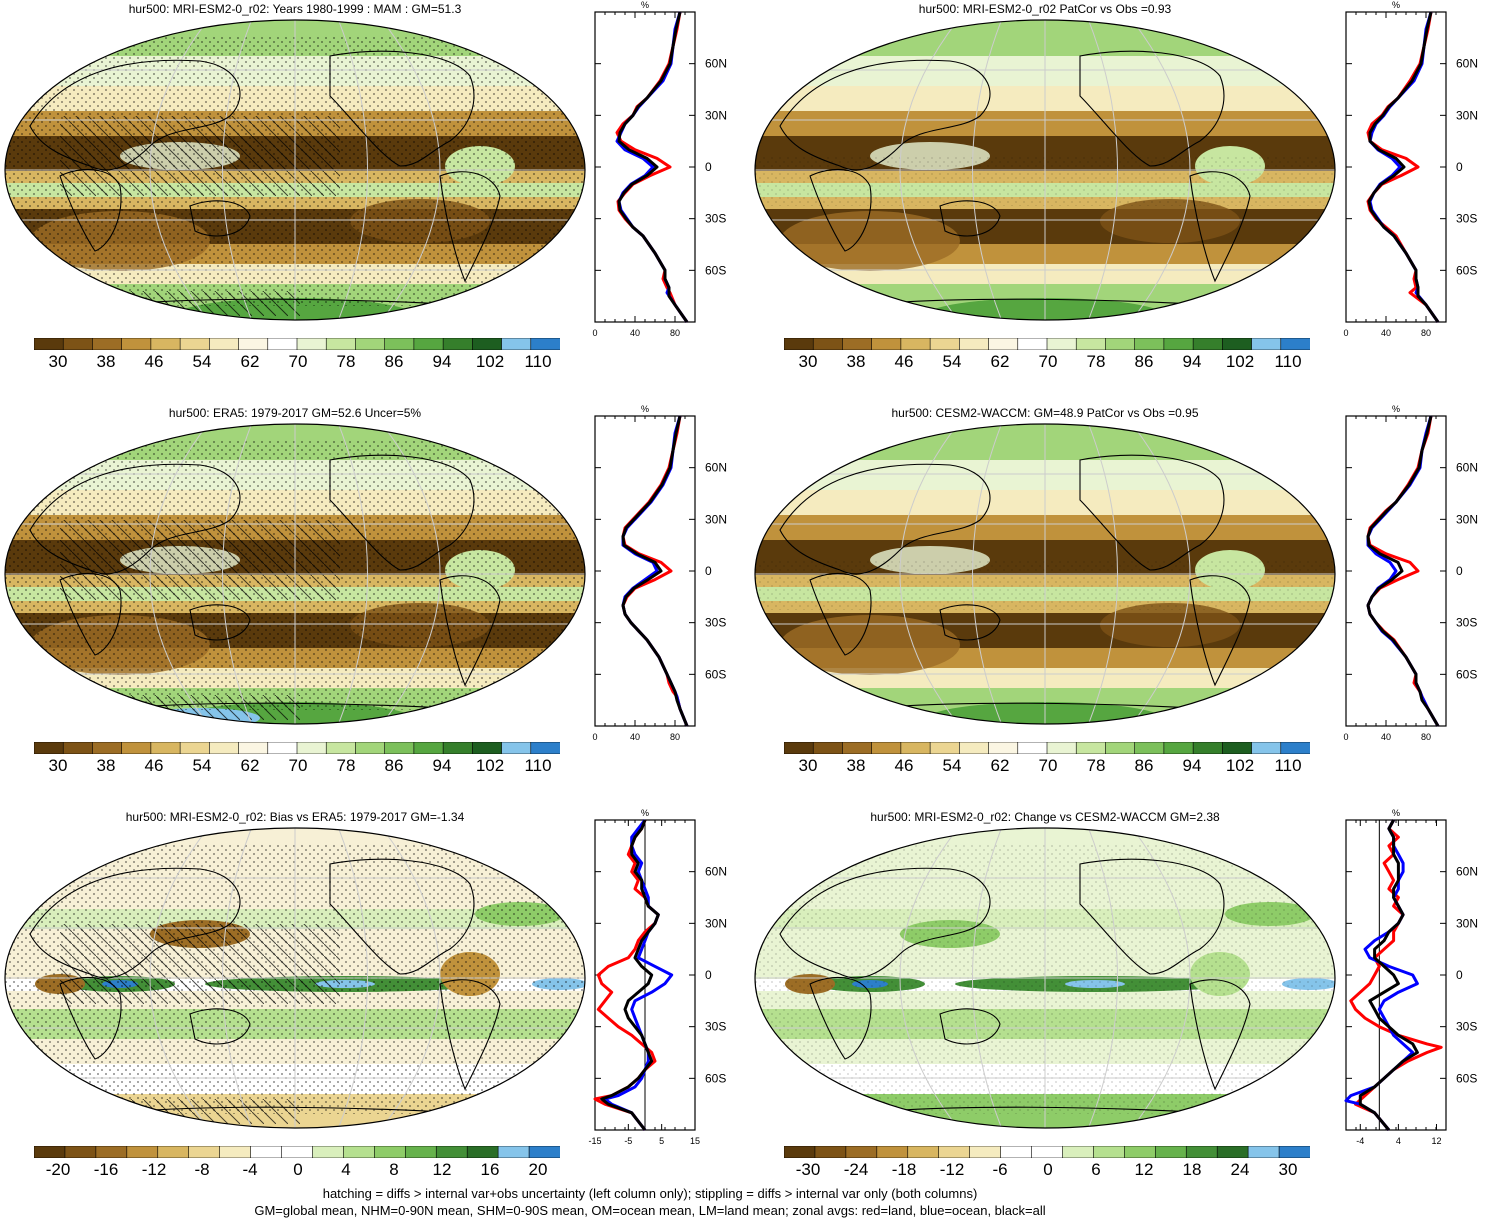 This screenshot has height=1219, width=1485. What do you see at coordinates (300, 1171) in the screenshot?
I see `colorbar-labels: -20 -16 -12 -8 -4 0 4 8 12 16 20` at bounding box center [300, 1171].